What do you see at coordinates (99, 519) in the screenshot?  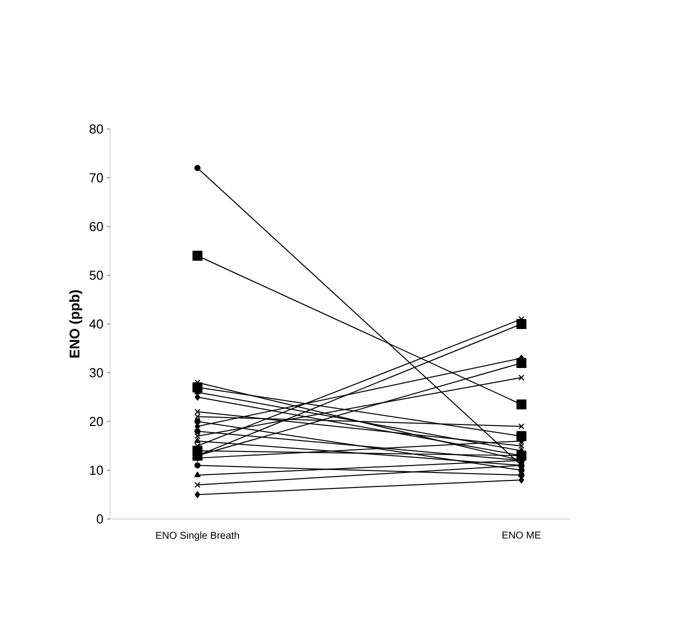 I see `y-tick-label: 0` at bounding box center [99, 519].